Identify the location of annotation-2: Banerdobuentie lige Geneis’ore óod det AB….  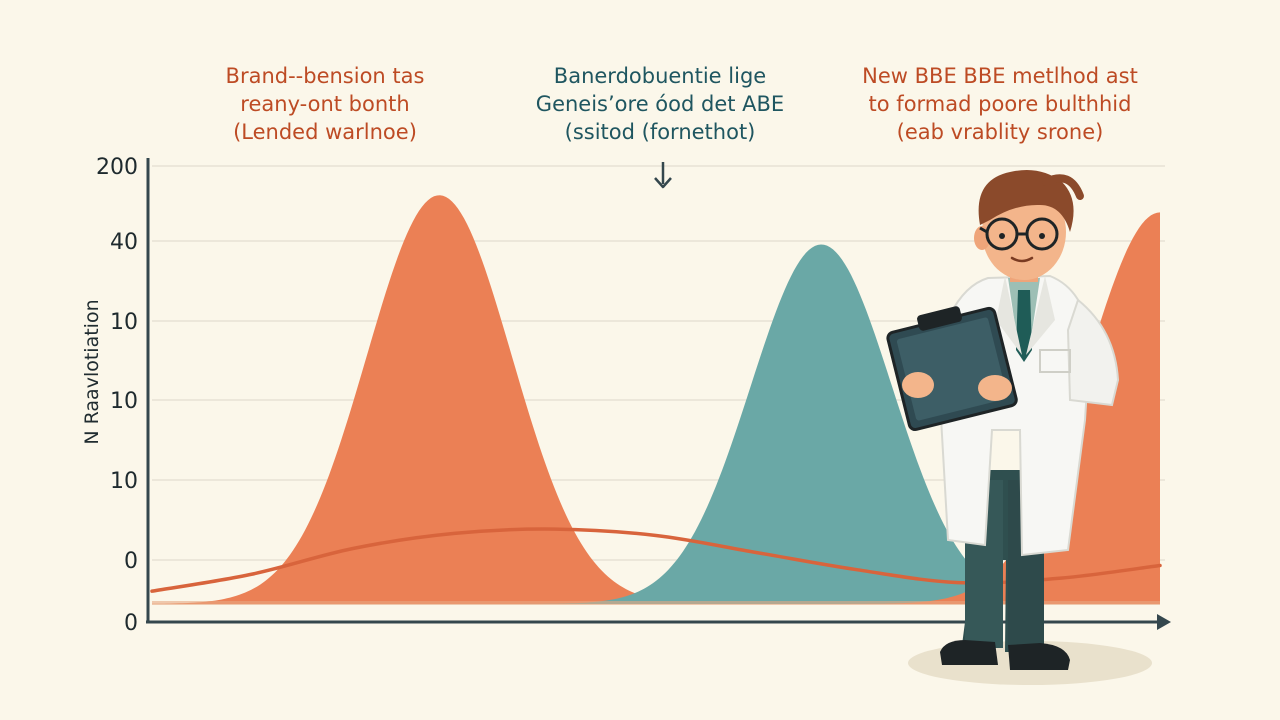
(660, 104).